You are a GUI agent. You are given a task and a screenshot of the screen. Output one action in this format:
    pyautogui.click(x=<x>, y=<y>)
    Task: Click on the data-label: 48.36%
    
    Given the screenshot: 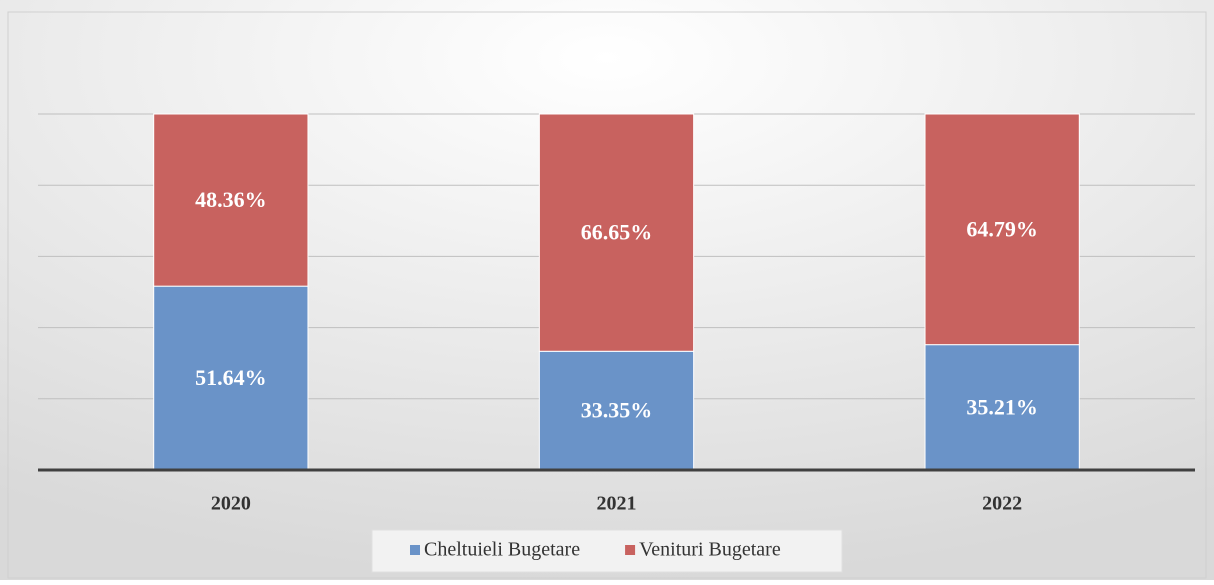 What is the action you would take?
    pyautogui.click(x=231, y=199)
    